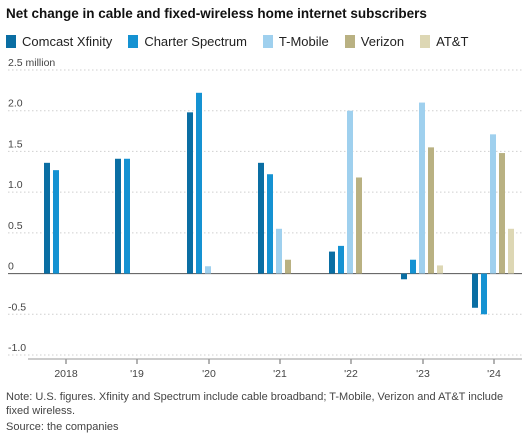 This screenshot has width=530, height=442. I want to click on legend-item-charter: Charter Spectrum, so click(187, 41).